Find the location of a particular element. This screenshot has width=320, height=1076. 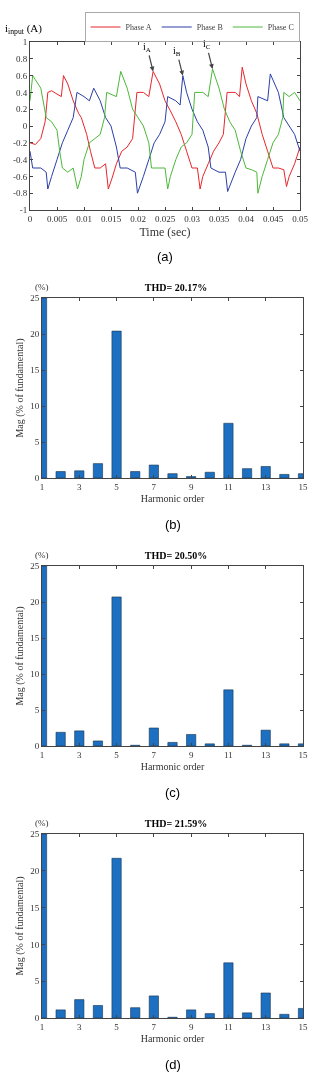

legend-label: Phase C is located at coordinates (280, 28).